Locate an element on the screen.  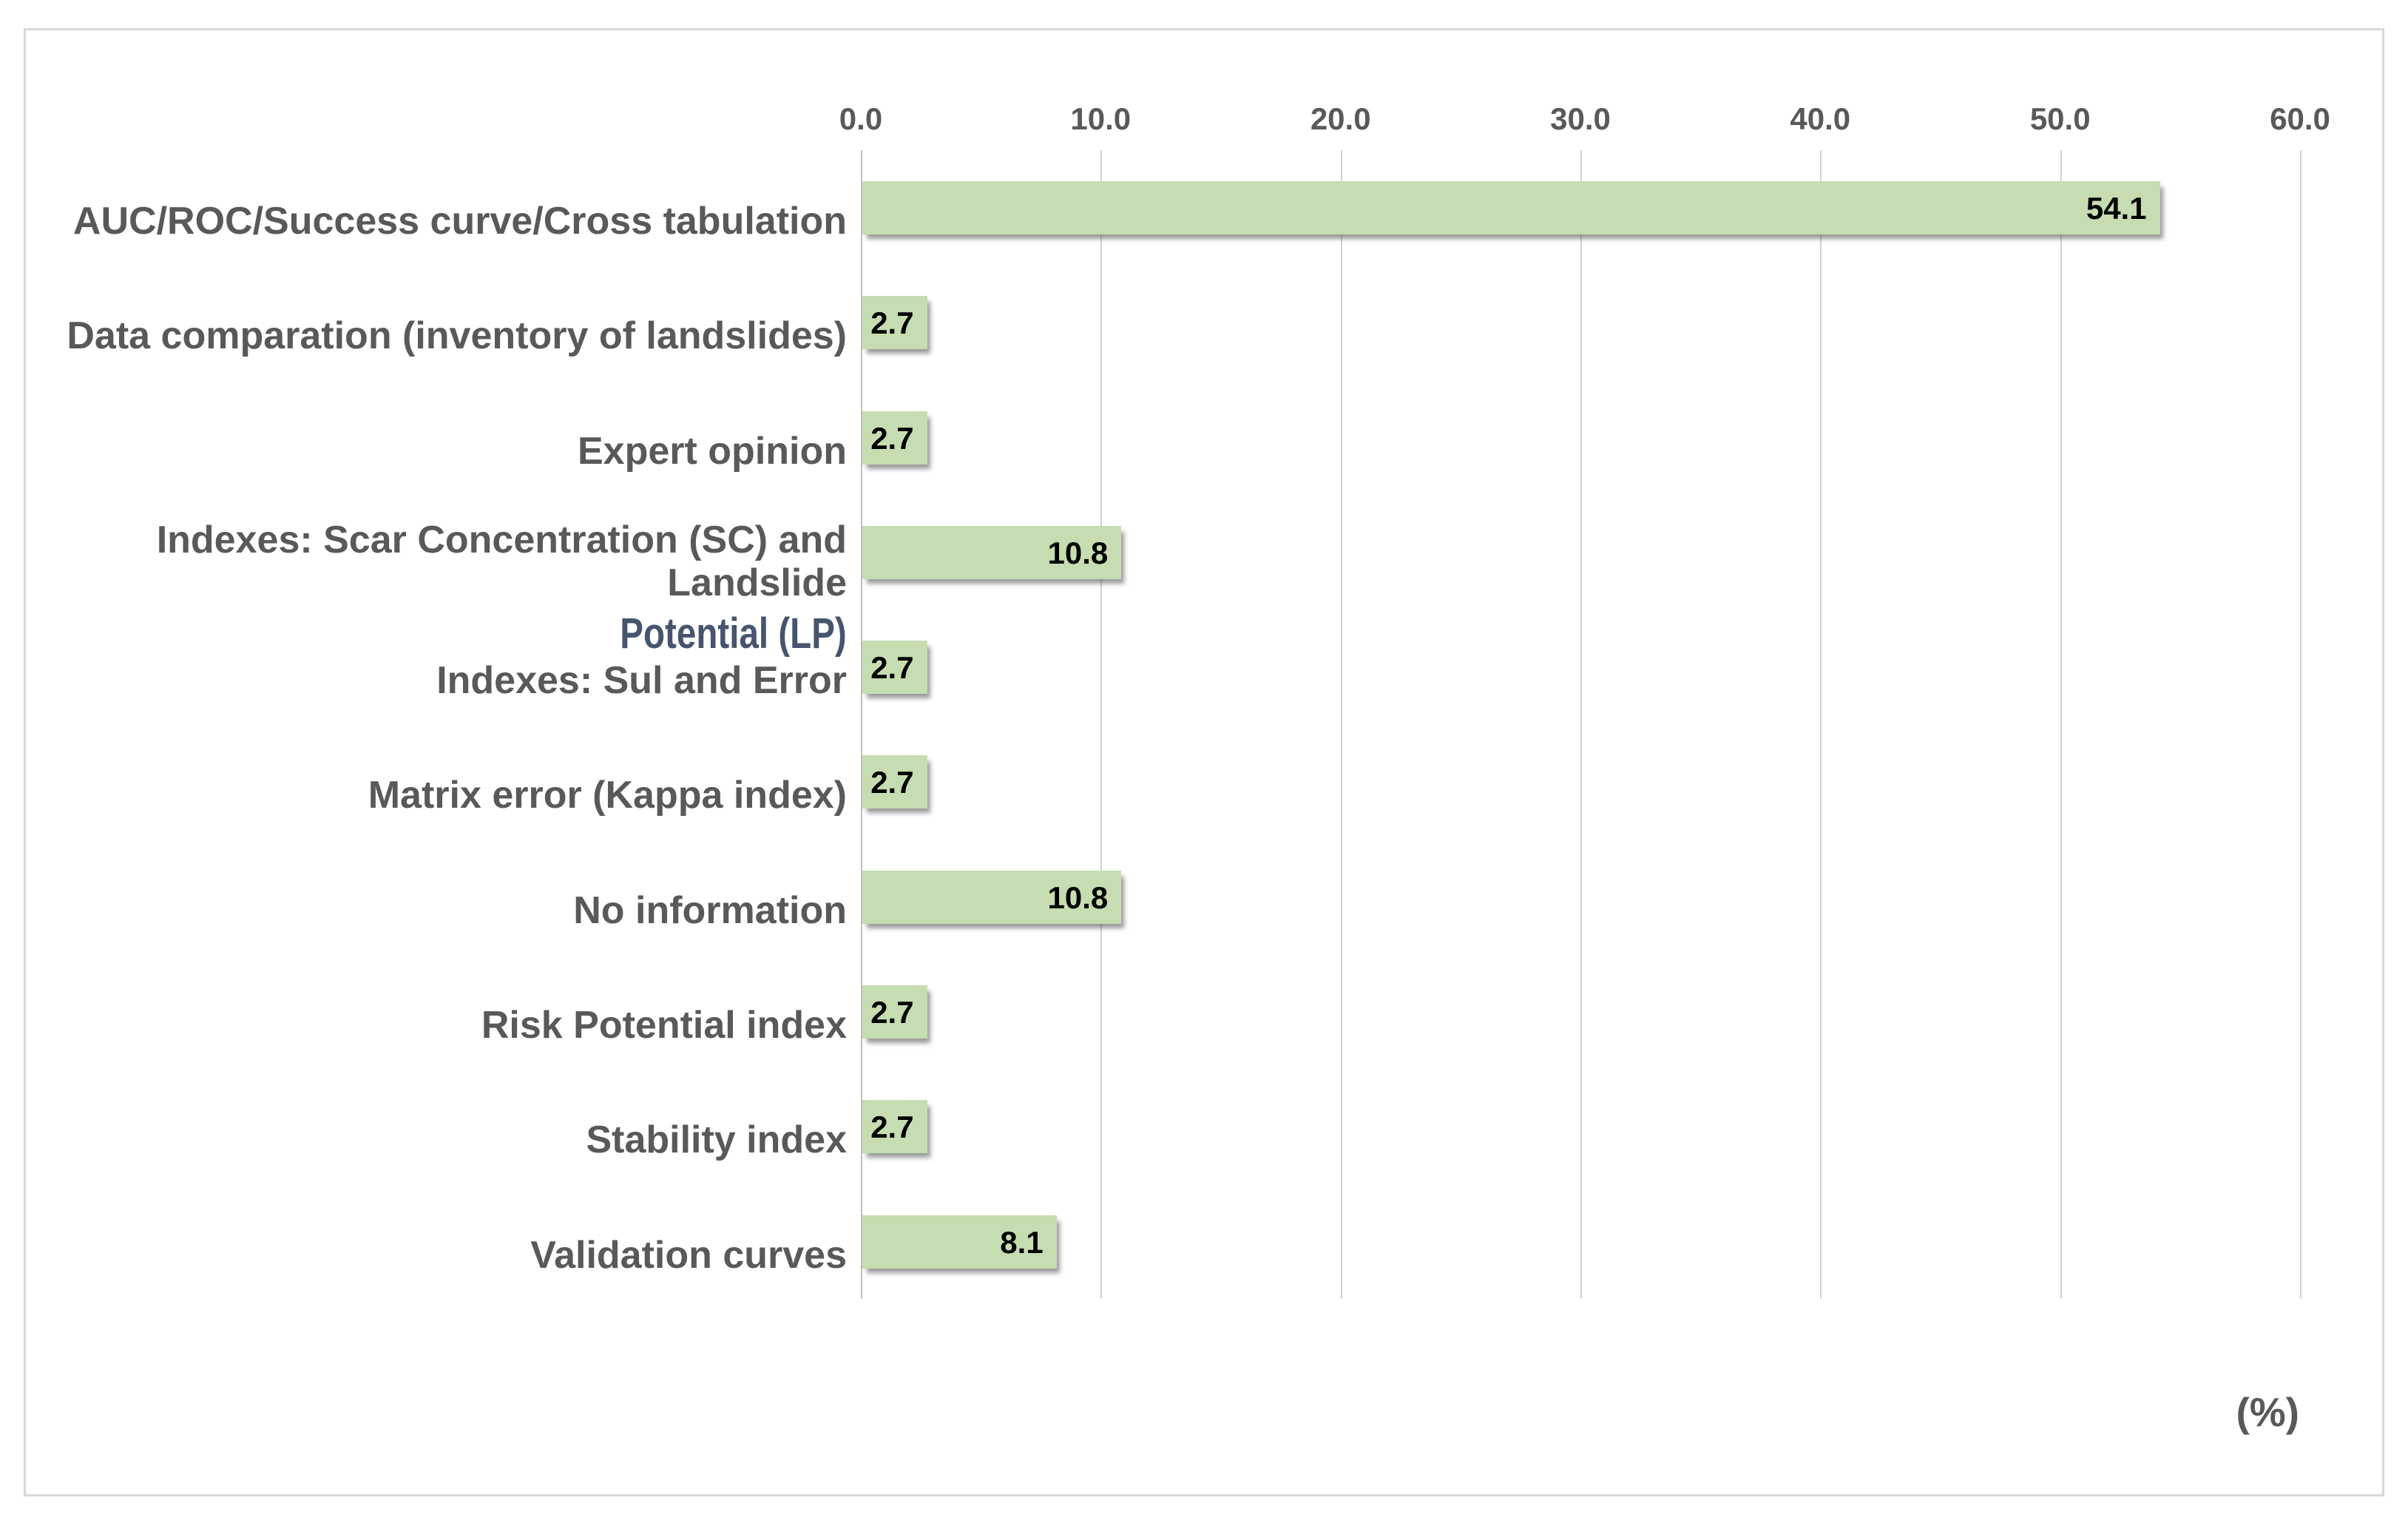
axis-tick-label: 30.0 is located at coordinates (1580, 118).